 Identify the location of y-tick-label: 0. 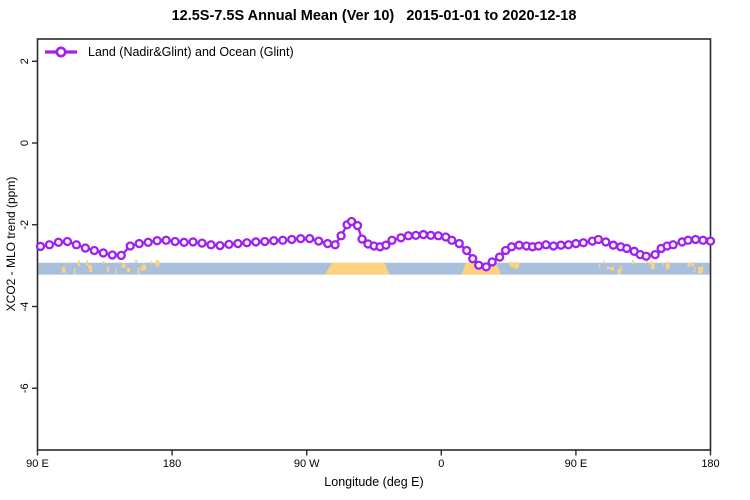
(25, 143).